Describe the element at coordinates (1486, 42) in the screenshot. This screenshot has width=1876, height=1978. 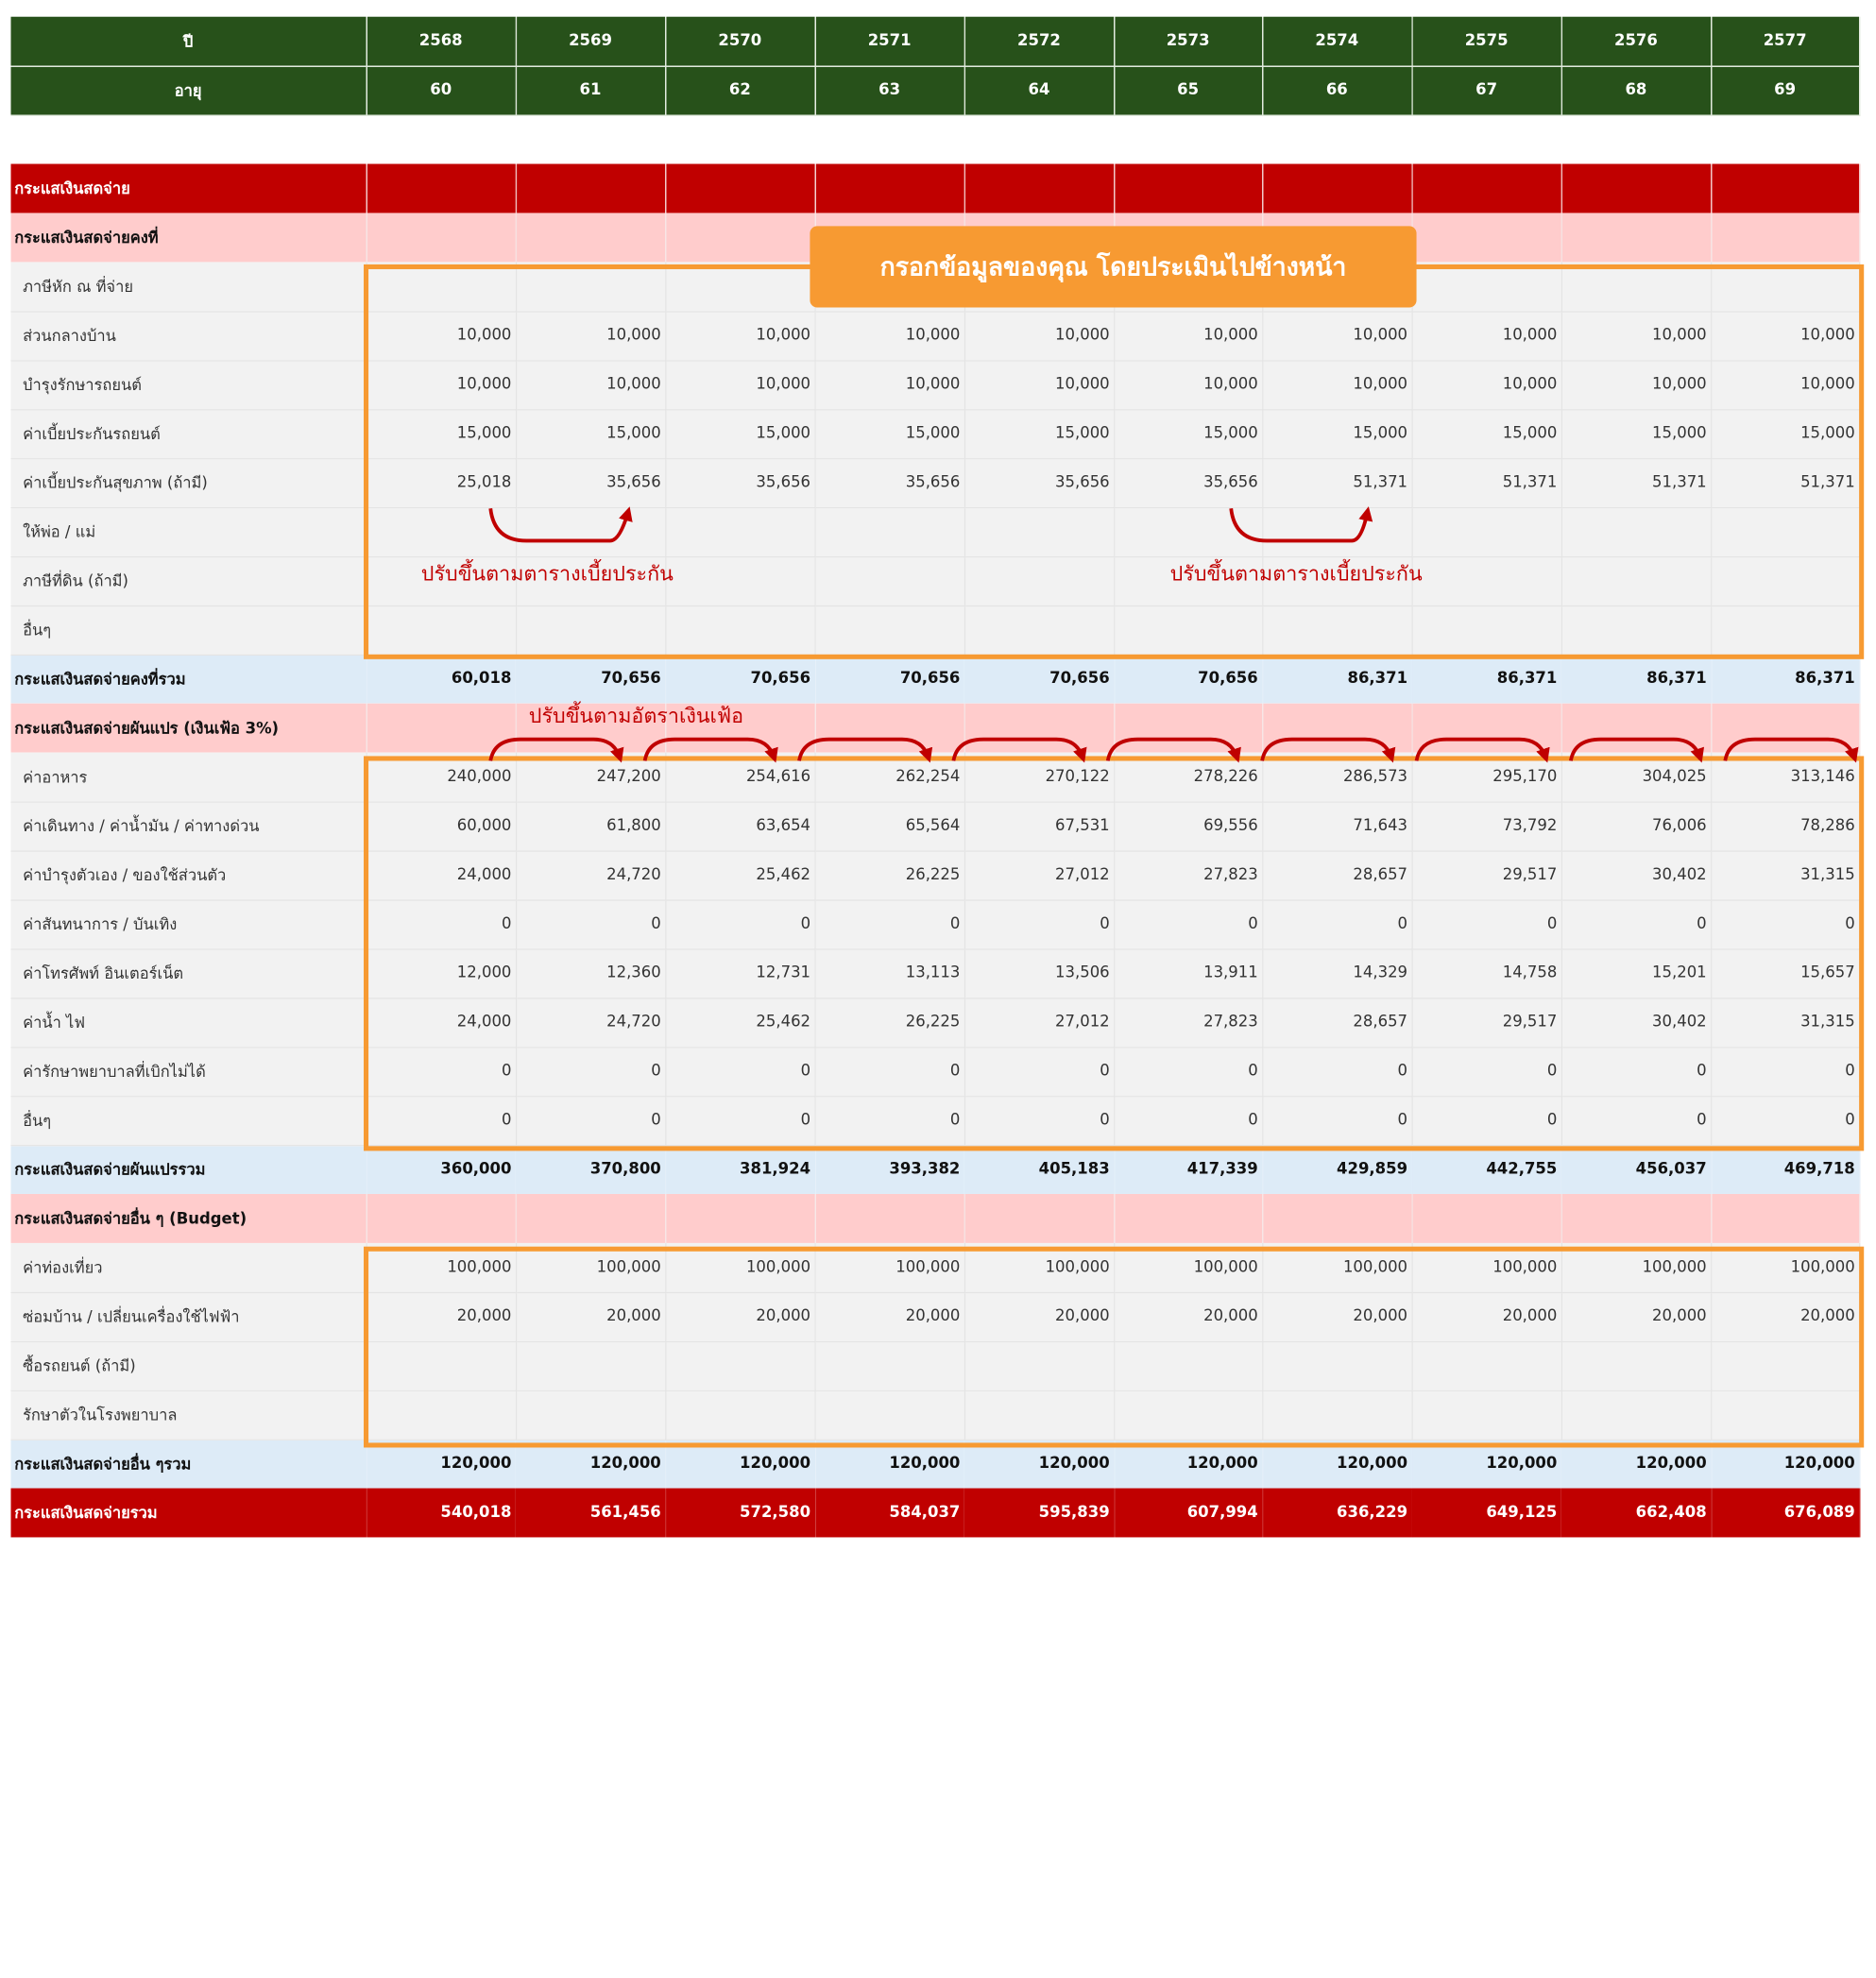
I see `year-cell: 2575` at that location.